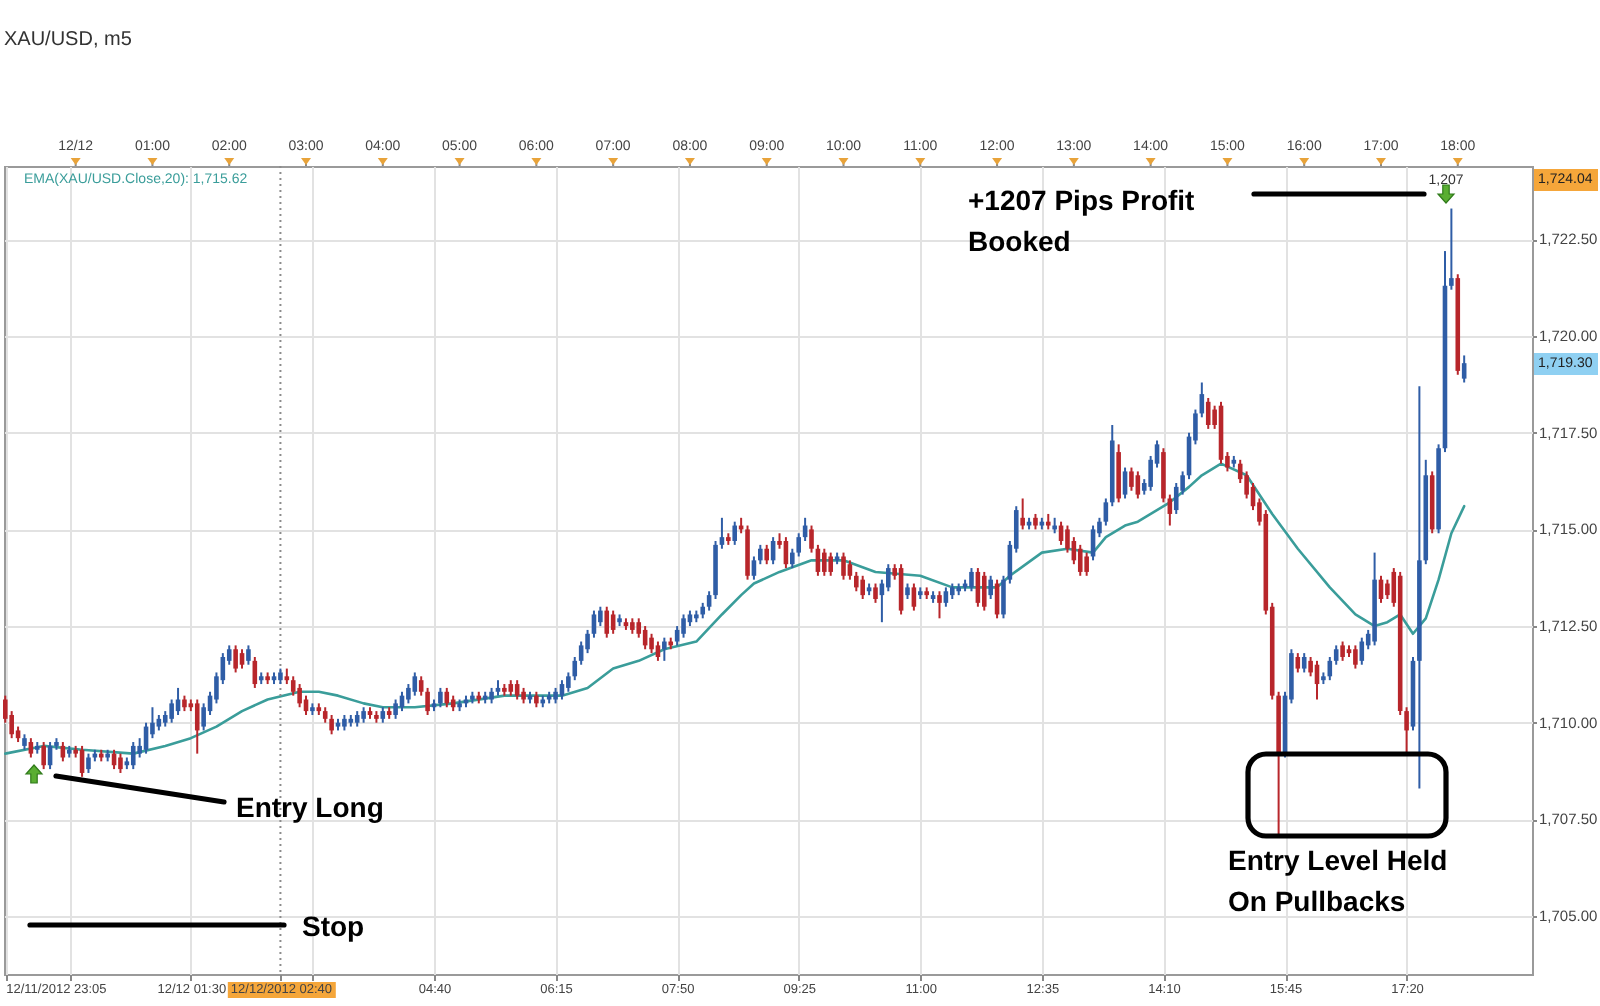  Describe the element at coordinates (1342, 880) in the screenshot. I see `annotation: Entry Level Held On Pullbacks` at that location.